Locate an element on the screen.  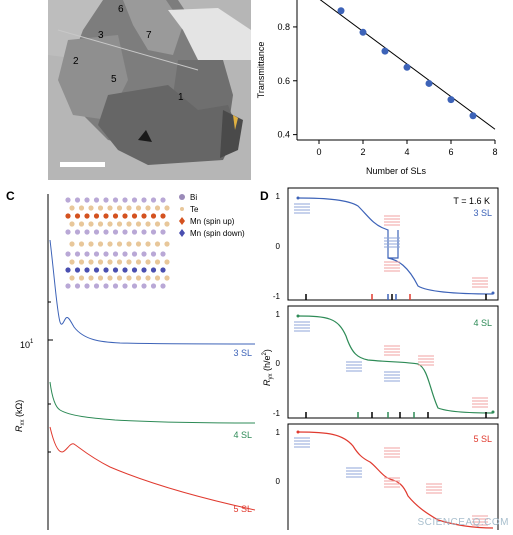
y-axis-label: Ryx (h/e2) is located at coordinates (268, 367).